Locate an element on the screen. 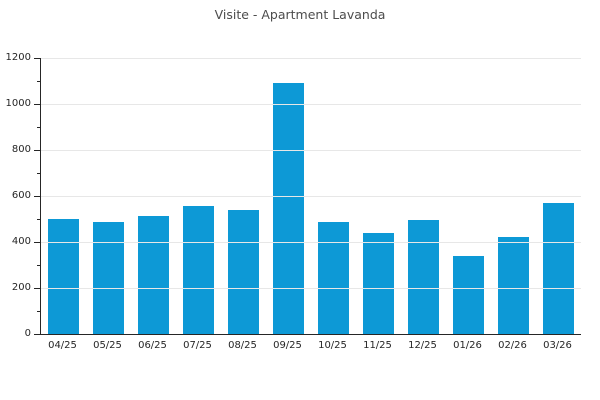  bar-04/25 is located at coordinates (63, 276).